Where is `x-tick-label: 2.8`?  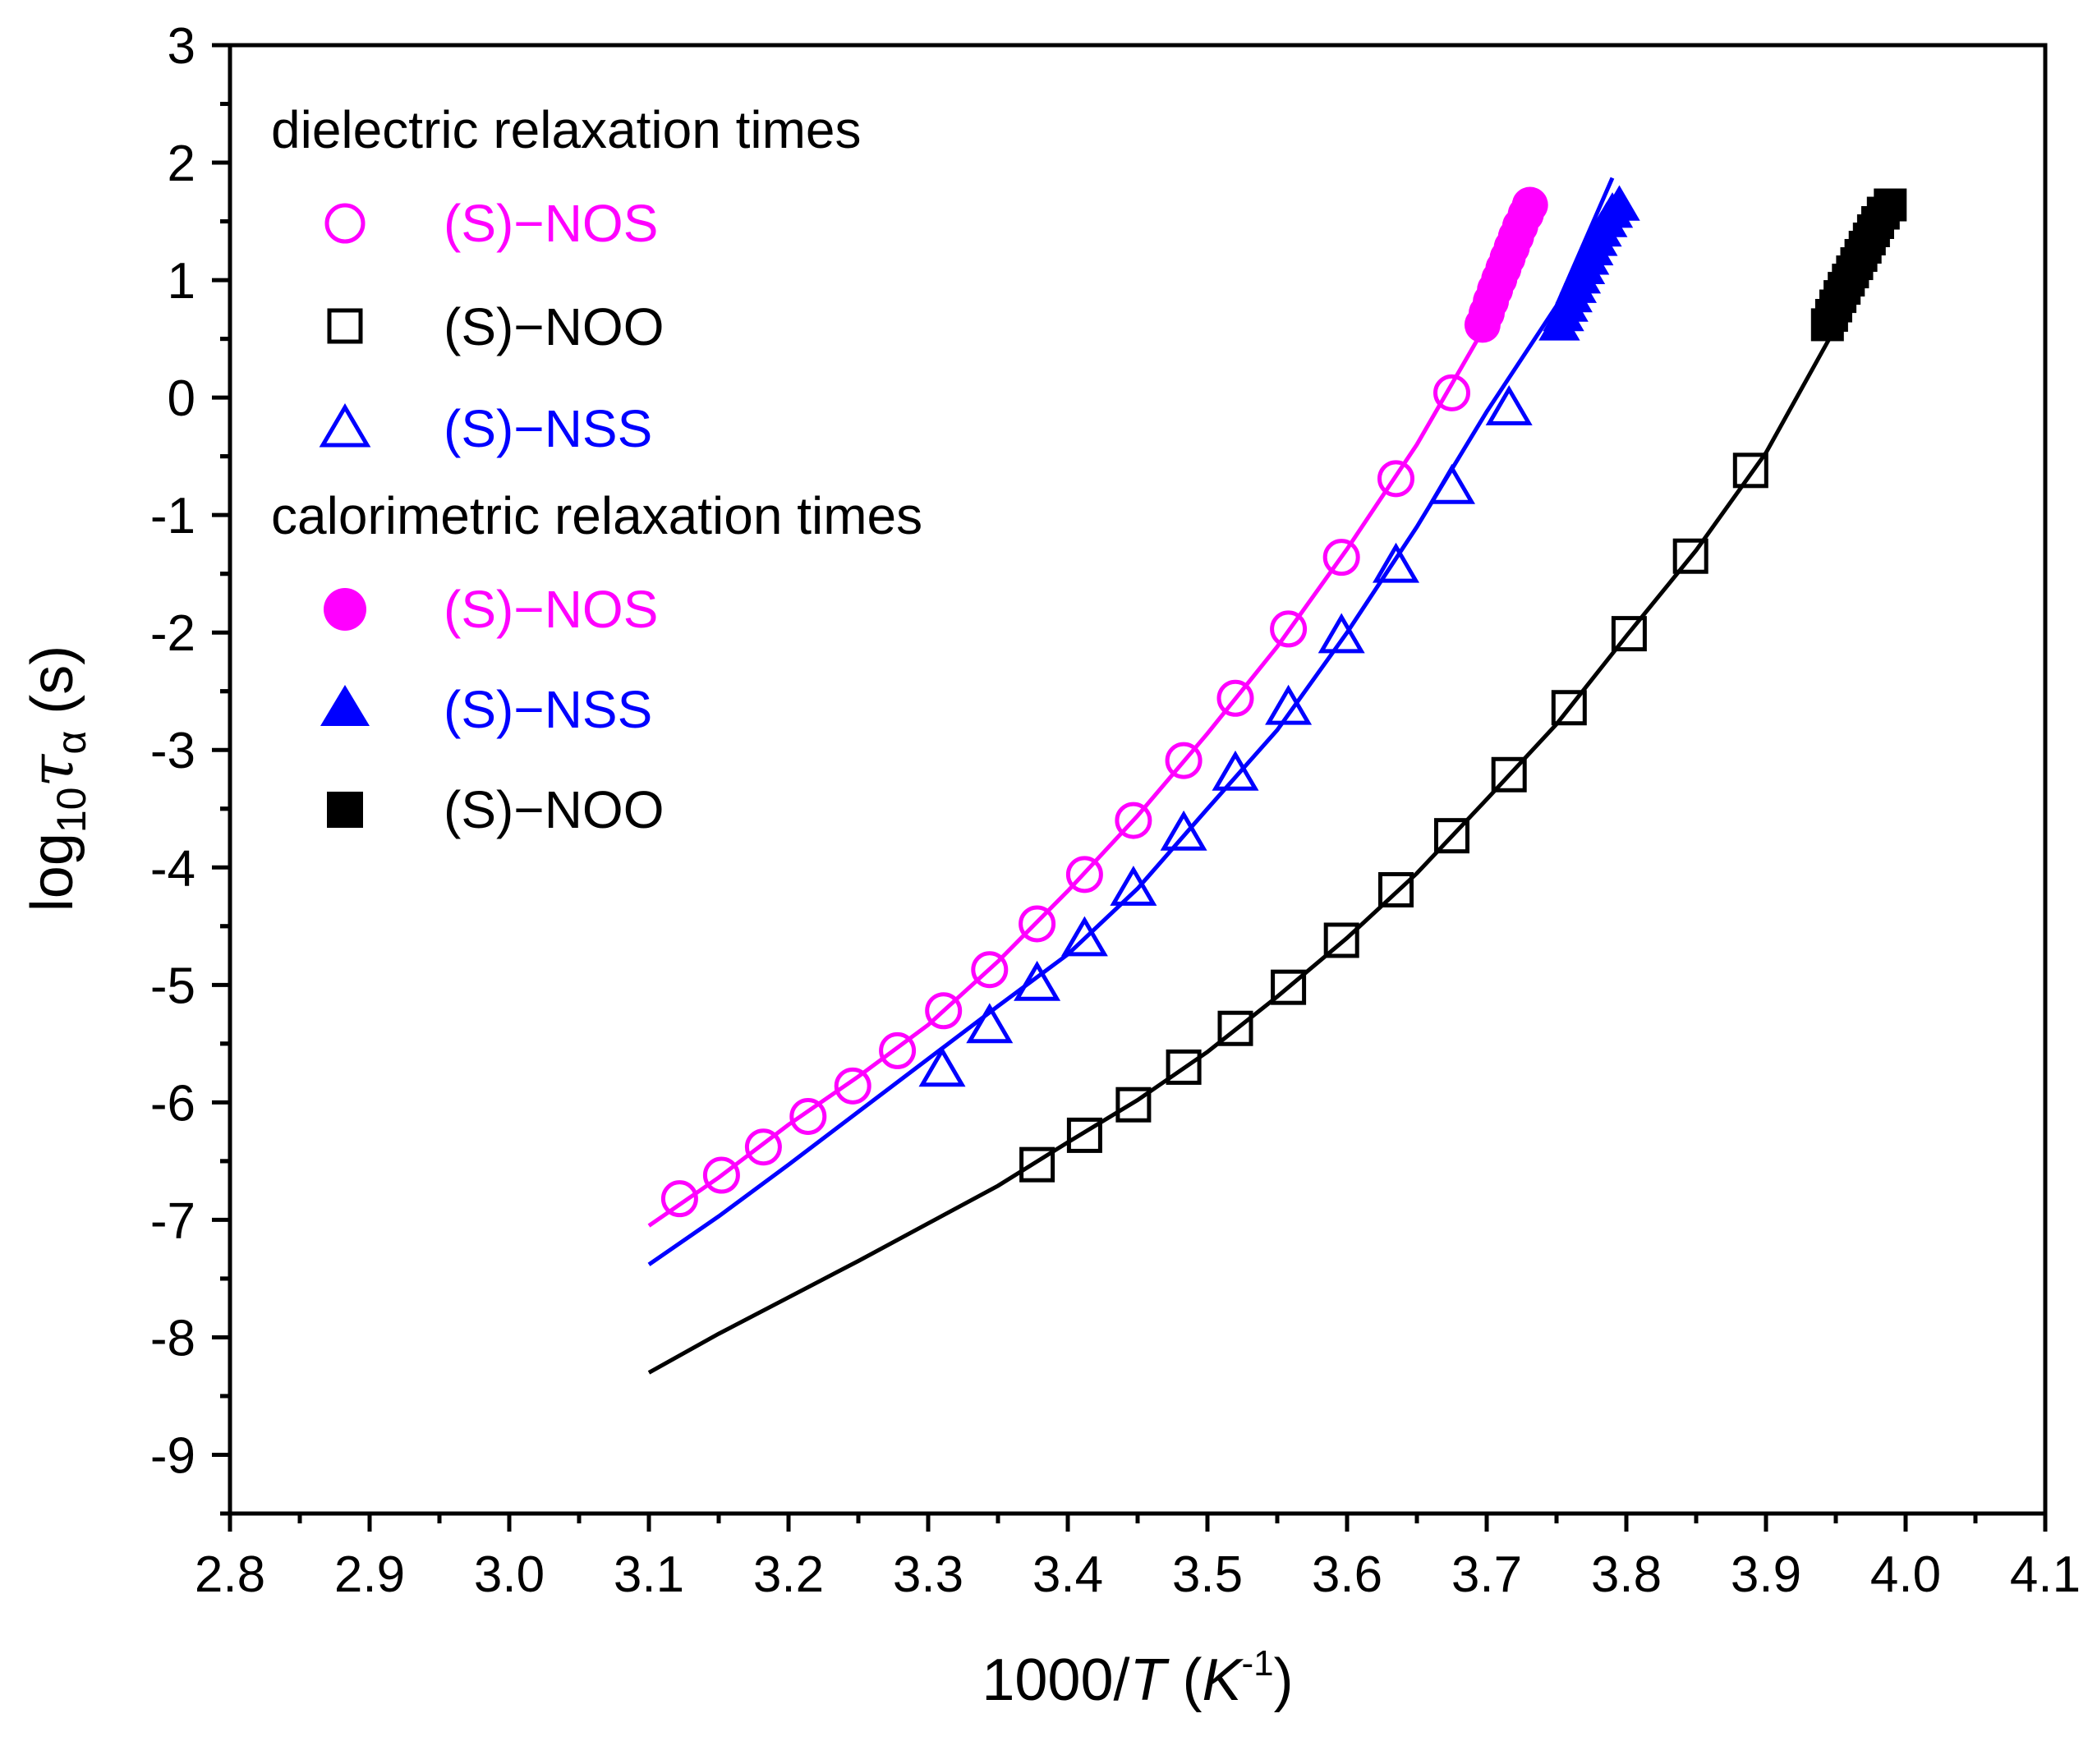
x-tick-label: 2.8 is located at coordinates (230, 1574).